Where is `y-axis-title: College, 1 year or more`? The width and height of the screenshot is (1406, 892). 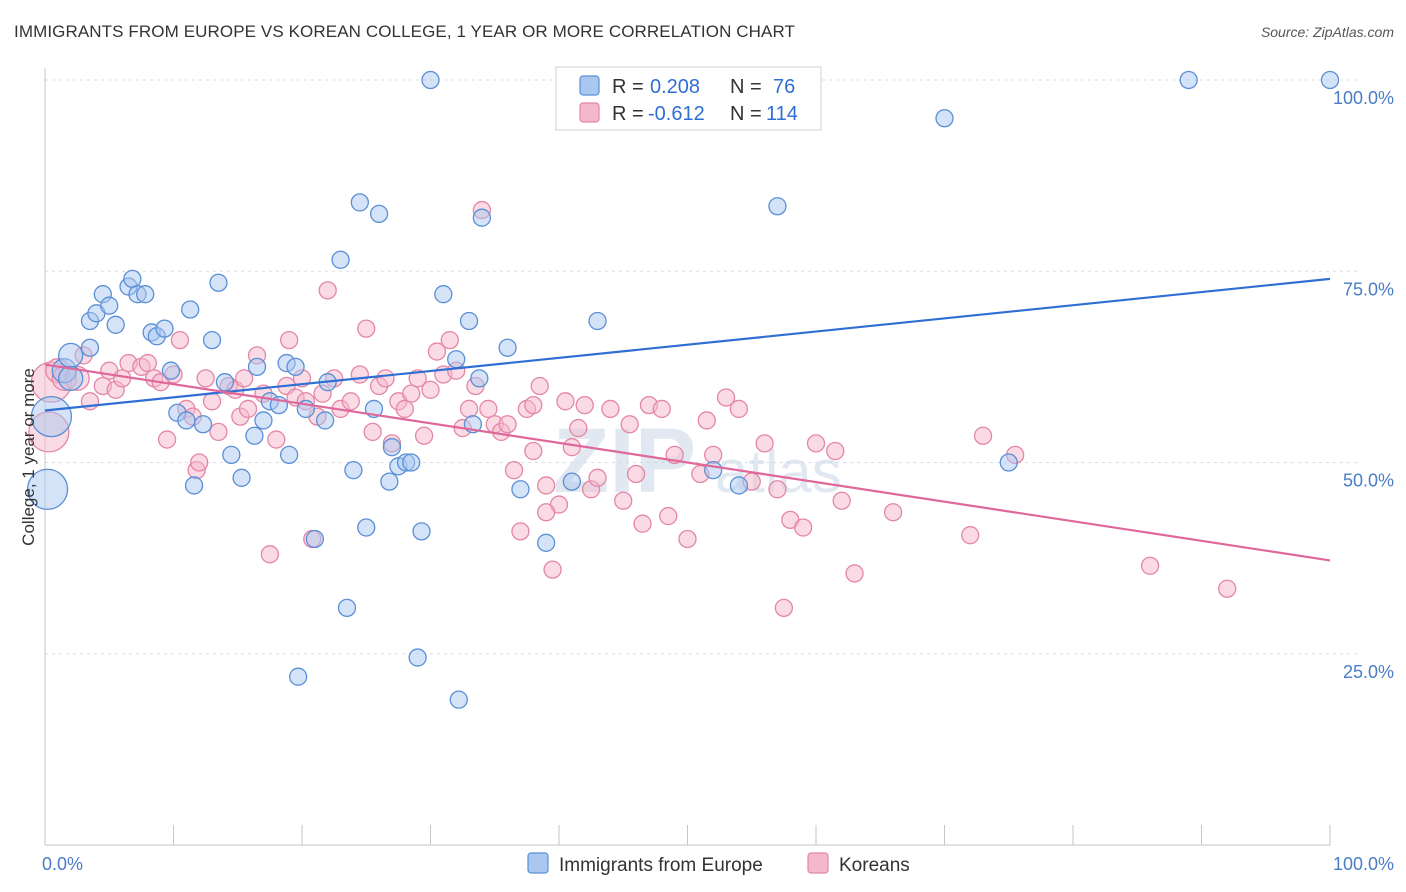
y-axis-title: College, 1 year or more is located at coordinates (28, 457).